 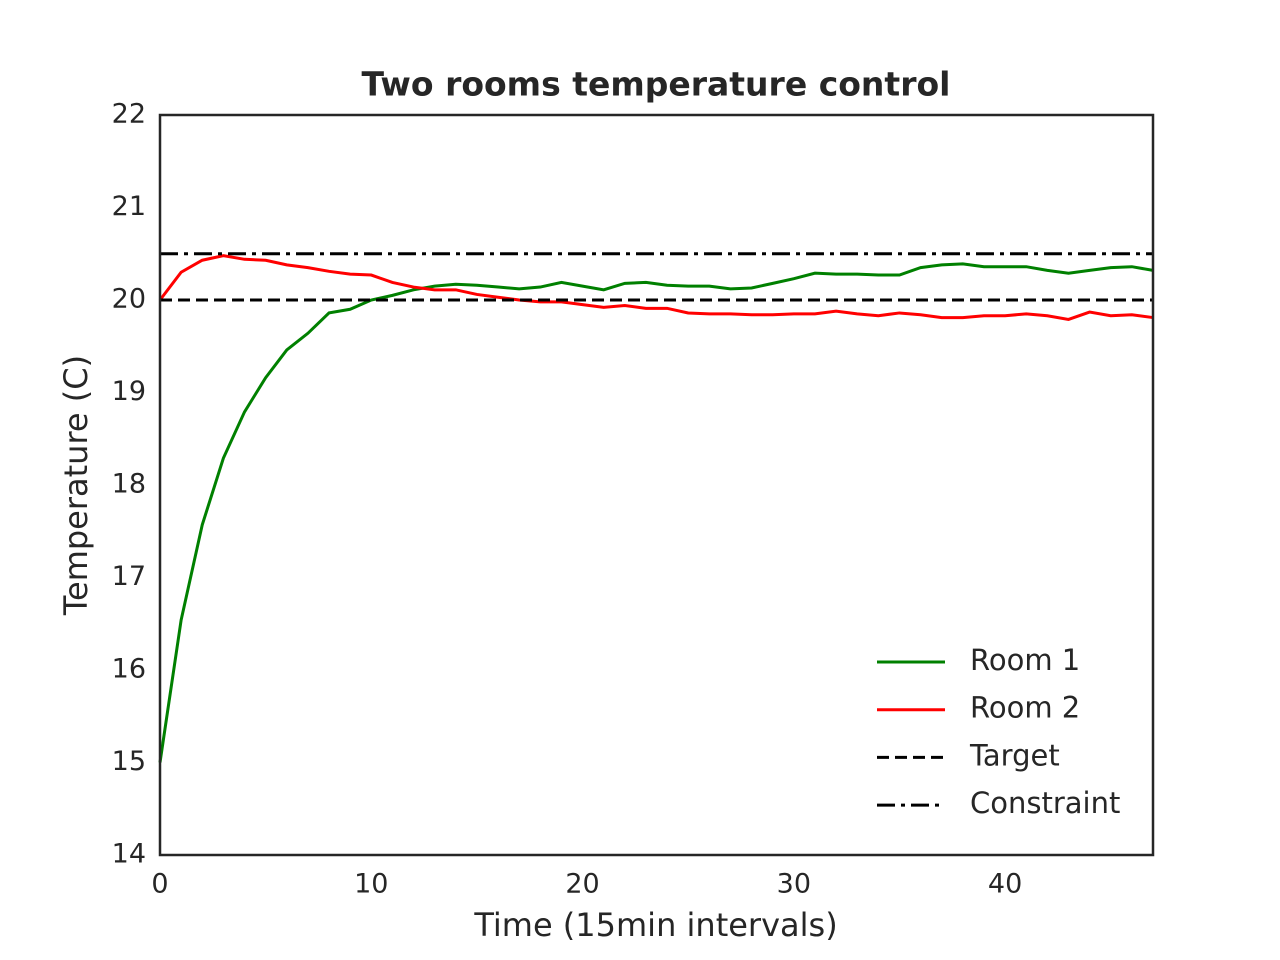 What do you see at coordinates (1025, 660) in the screenshot?
I see `legend-label: Room 1` at bounding box center [1025, 660].